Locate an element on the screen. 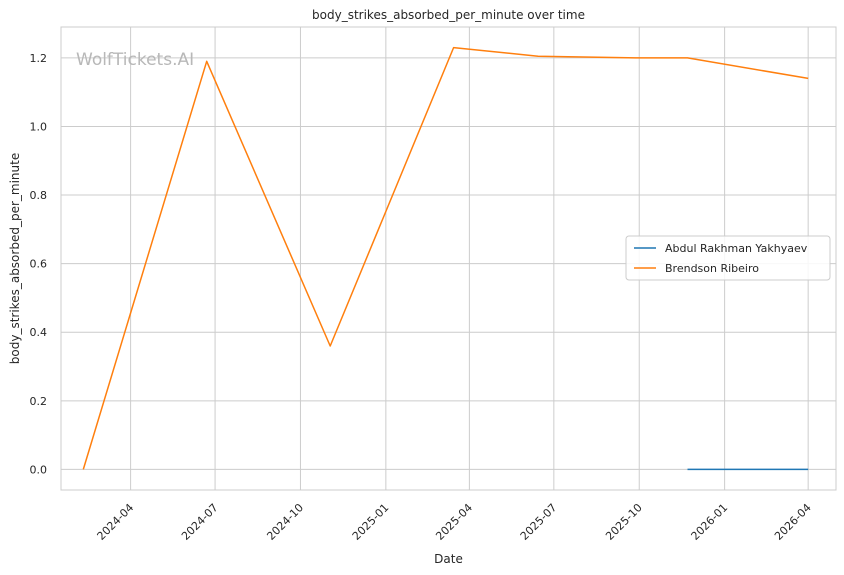  y-tick-label: 0.2 is located at coordinates (39, 401).